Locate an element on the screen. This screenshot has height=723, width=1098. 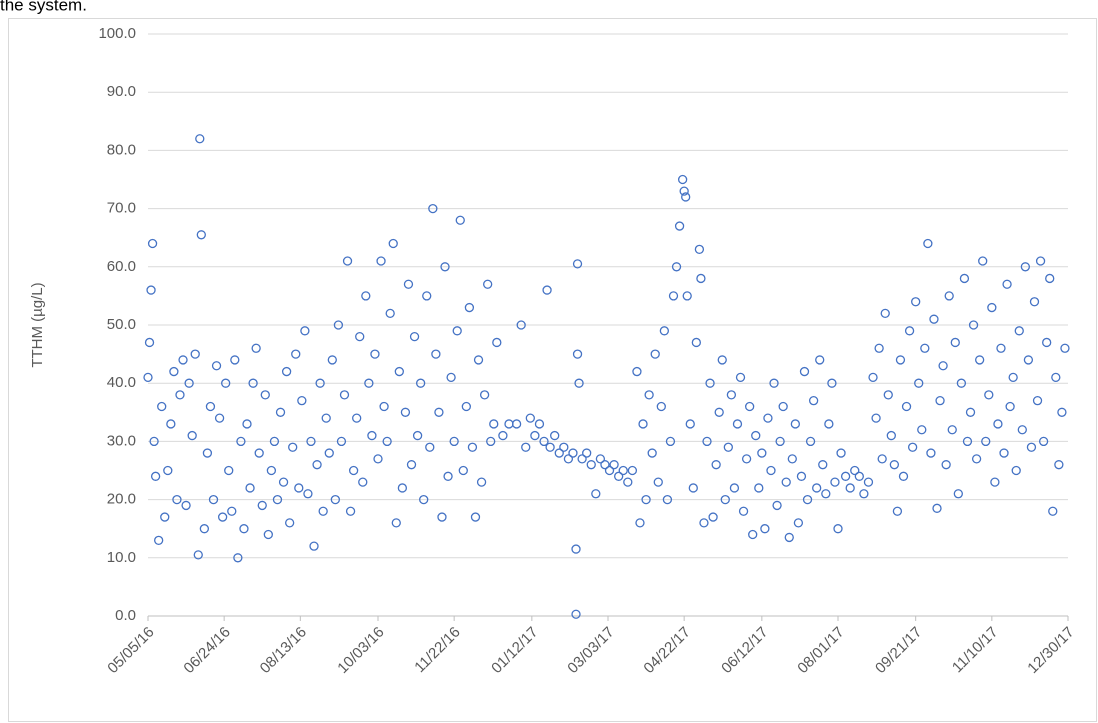
x-tick-label: 11/22/16 is located at coordinates (437, 650).